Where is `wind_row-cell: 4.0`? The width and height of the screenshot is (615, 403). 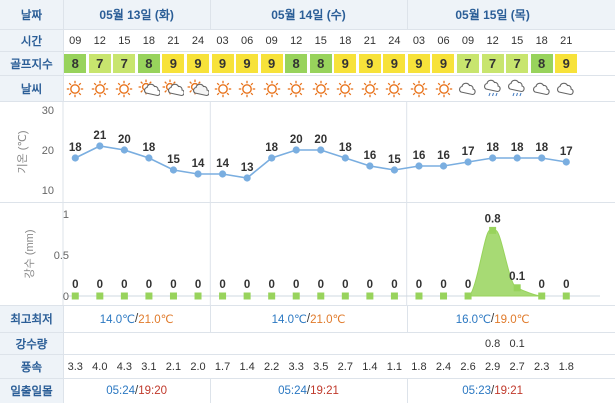
wind_row-cell: 4.0 is located at coordinates (100, 366).